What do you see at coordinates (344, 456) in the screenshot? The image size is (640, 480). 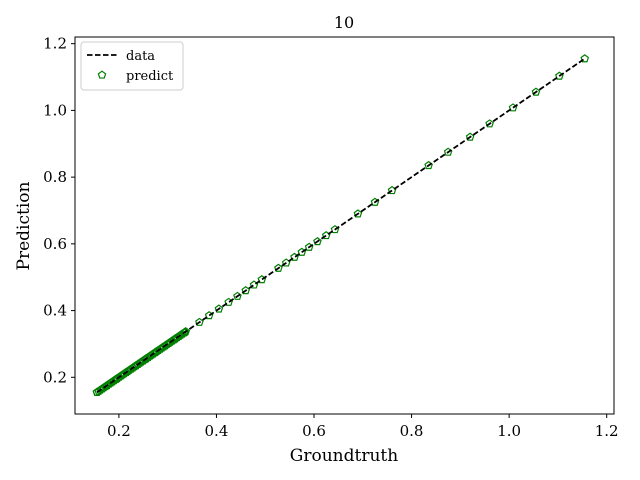 I see `x-axis-label: Groundtruth` at bounding box center [344, 456].